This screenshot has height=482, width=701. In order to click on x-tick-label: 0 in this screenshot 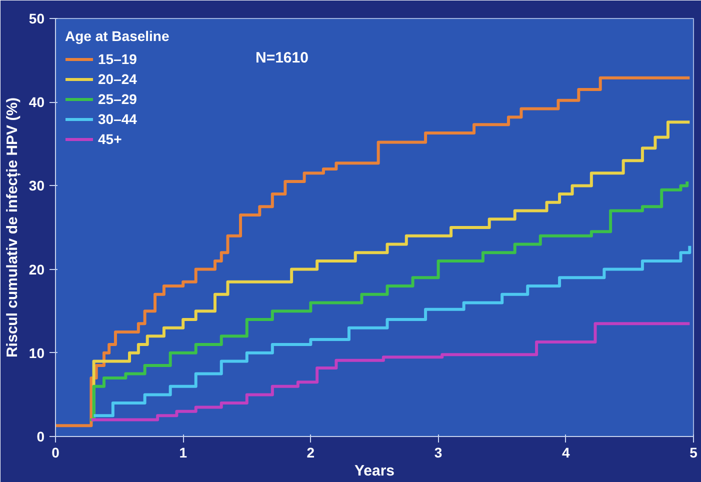, I will do `click(56, 452)`.